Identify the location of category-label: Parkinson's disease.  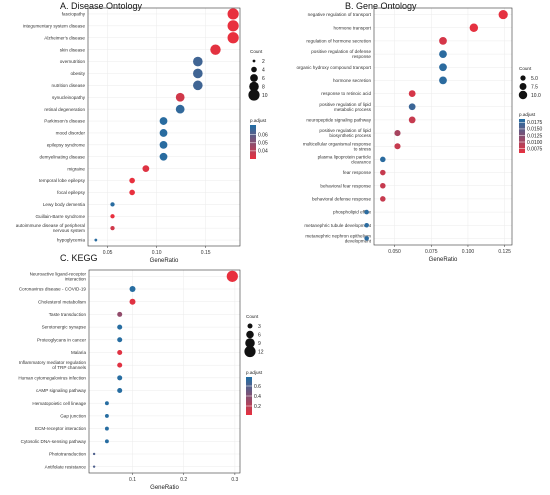
(64, 121).